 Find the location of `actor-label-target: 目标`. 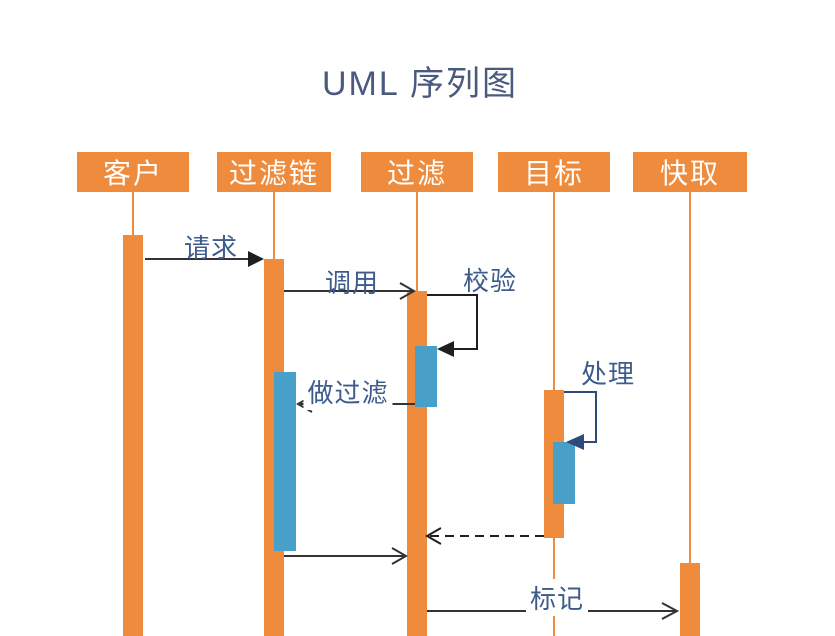

actor-label-target: 目标 is located at coordinates (553, 173).